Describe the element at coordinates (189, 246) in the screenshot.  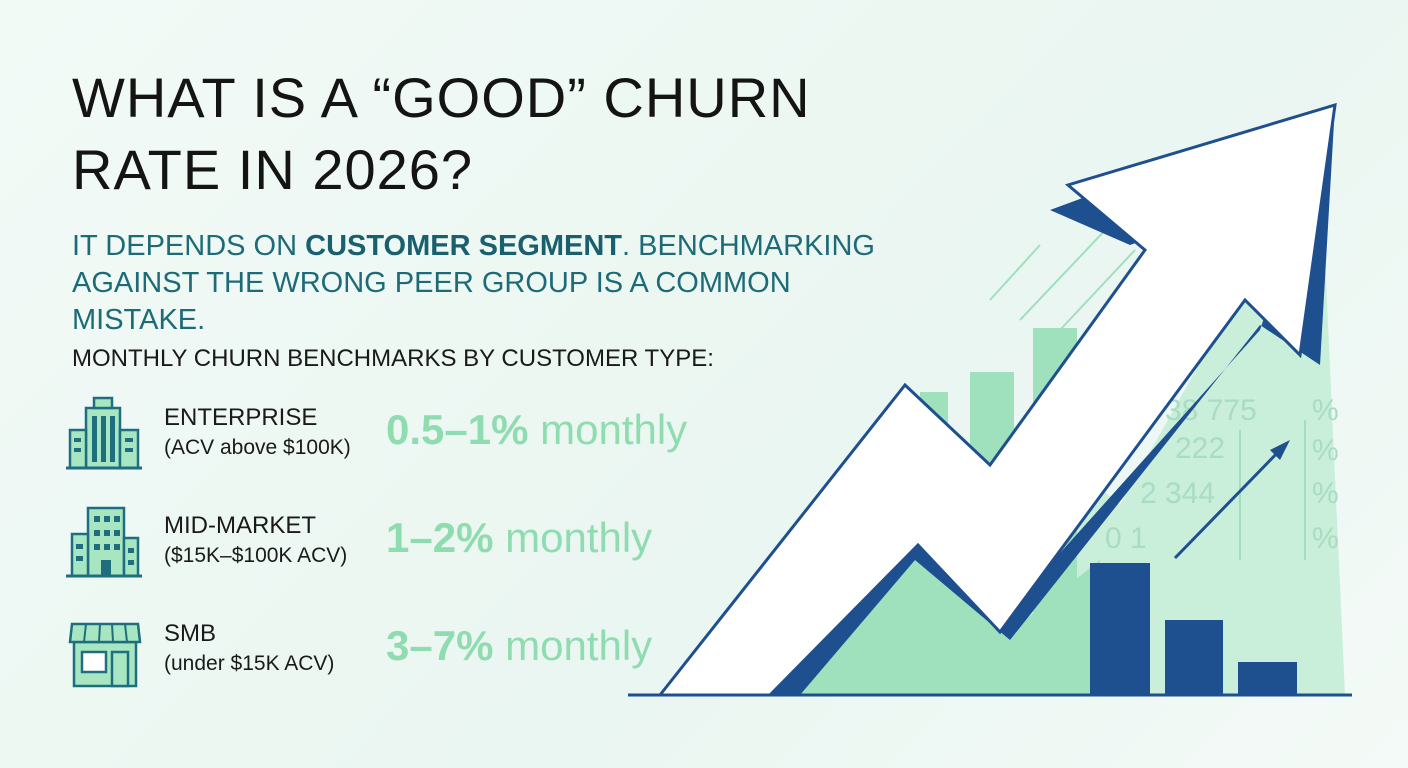
I see `subtitle-text: IT DEPENDS ON` at that location.